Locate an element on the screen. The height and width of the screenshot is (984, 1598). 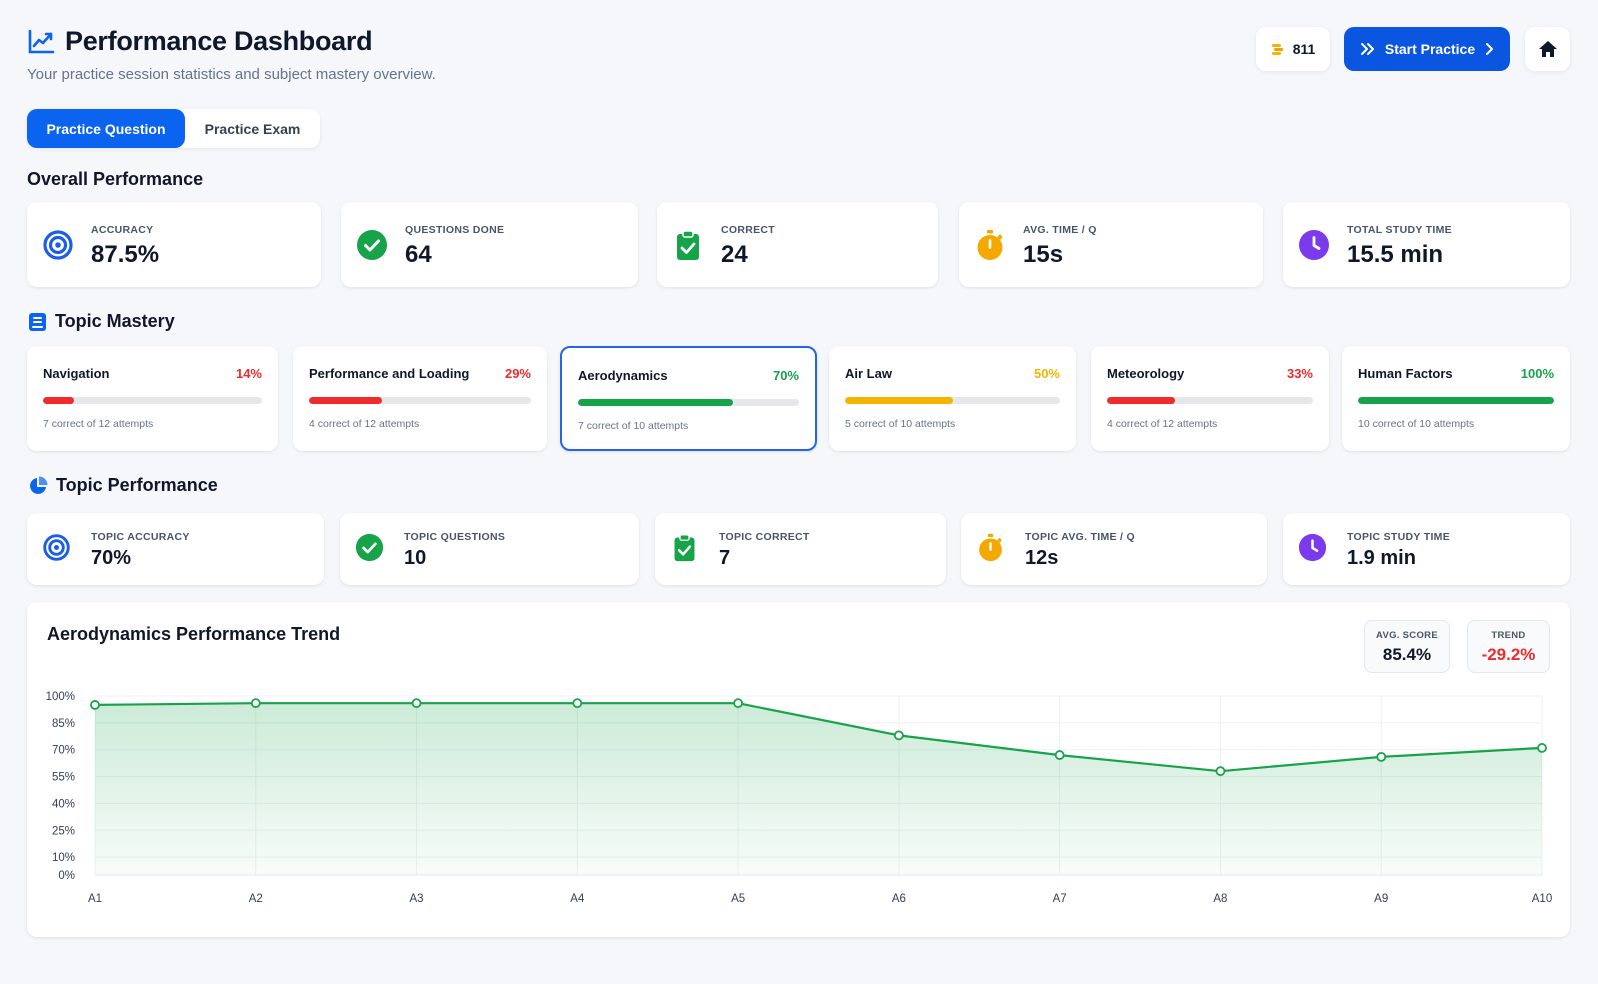
x-tick-label: A1 is located at coordinates (95, 899).